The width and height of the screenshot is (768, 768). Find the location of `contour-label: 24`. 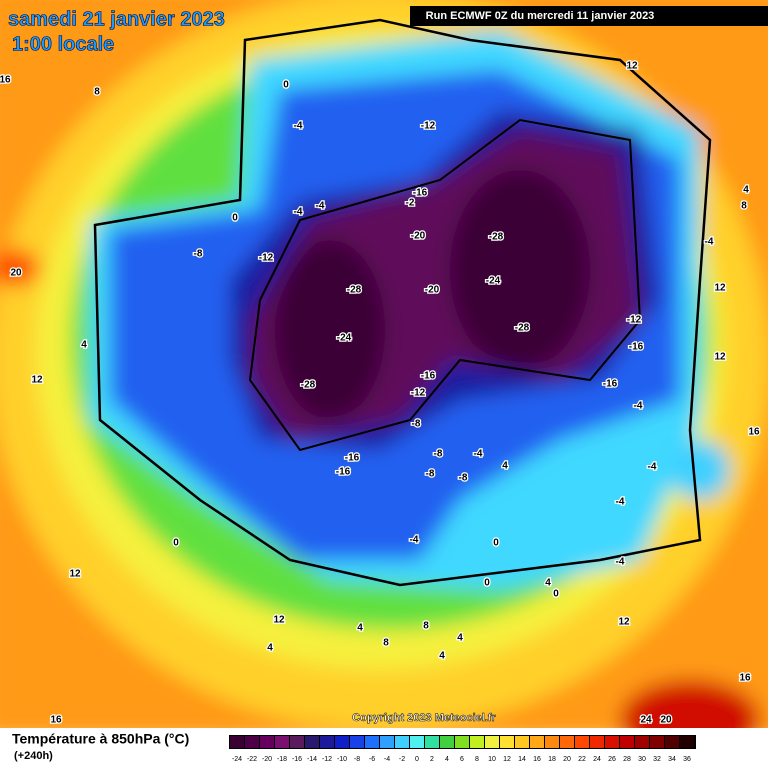

contour-label: 24 is located at coordinates (646, 720).